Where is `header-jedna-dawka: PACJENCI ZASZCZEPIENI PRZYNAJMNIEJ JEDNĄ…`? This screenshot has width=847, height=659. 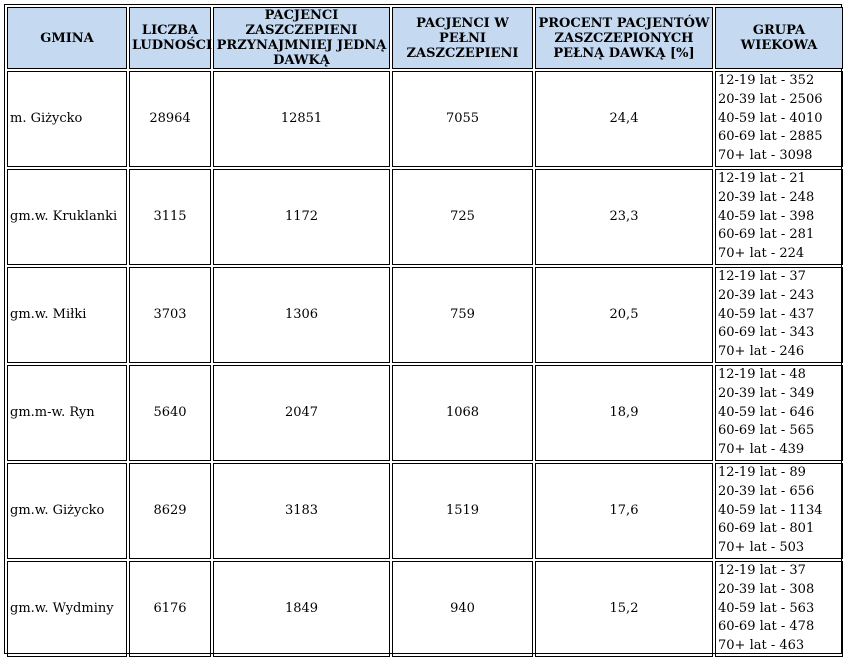 header-jedna-dawka: PACJENCI ZASZCZEPIENI PRZYNAJMNIEJ JEDNĄ… is located at coordinates (301, 38).